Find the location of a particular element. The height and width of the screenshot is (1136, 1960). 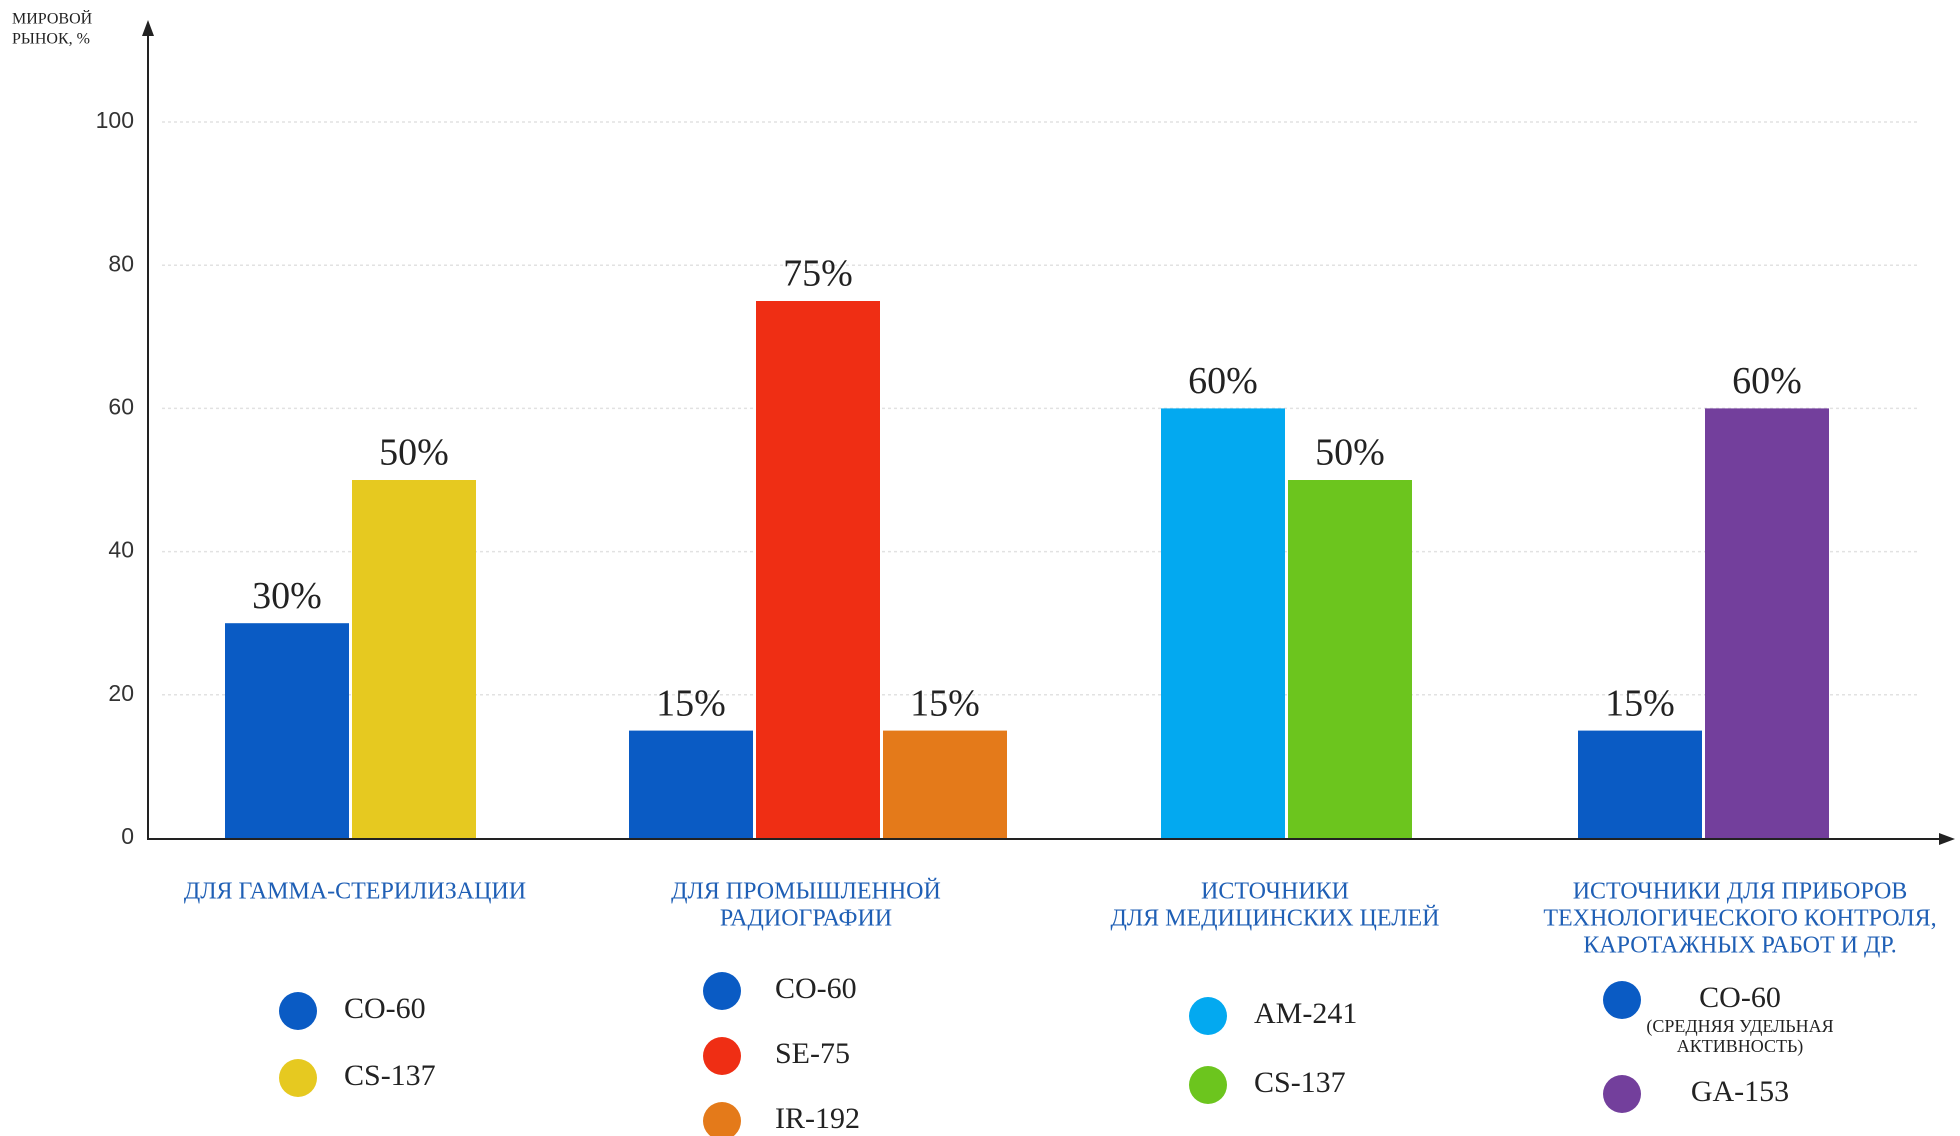

group-label: ИСТОЧНИКИ ДЛЯ ПРИБОРОВ is located at coordinates (1740, 892).